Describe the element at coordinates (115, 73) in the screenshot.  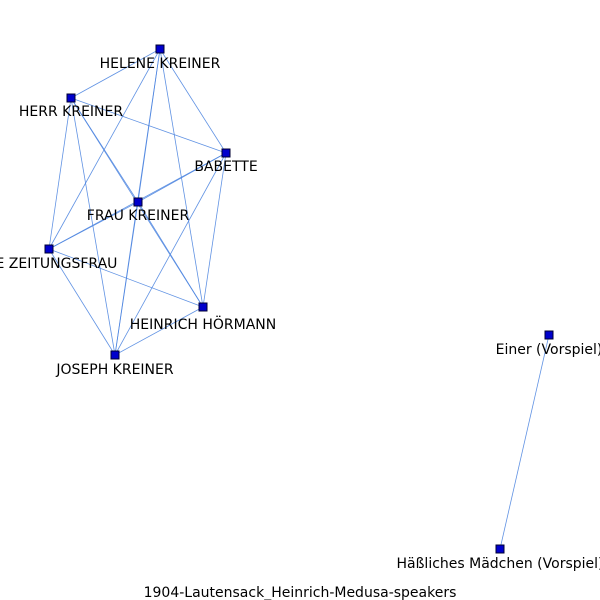
I see `edge-helene-herr` at that location.